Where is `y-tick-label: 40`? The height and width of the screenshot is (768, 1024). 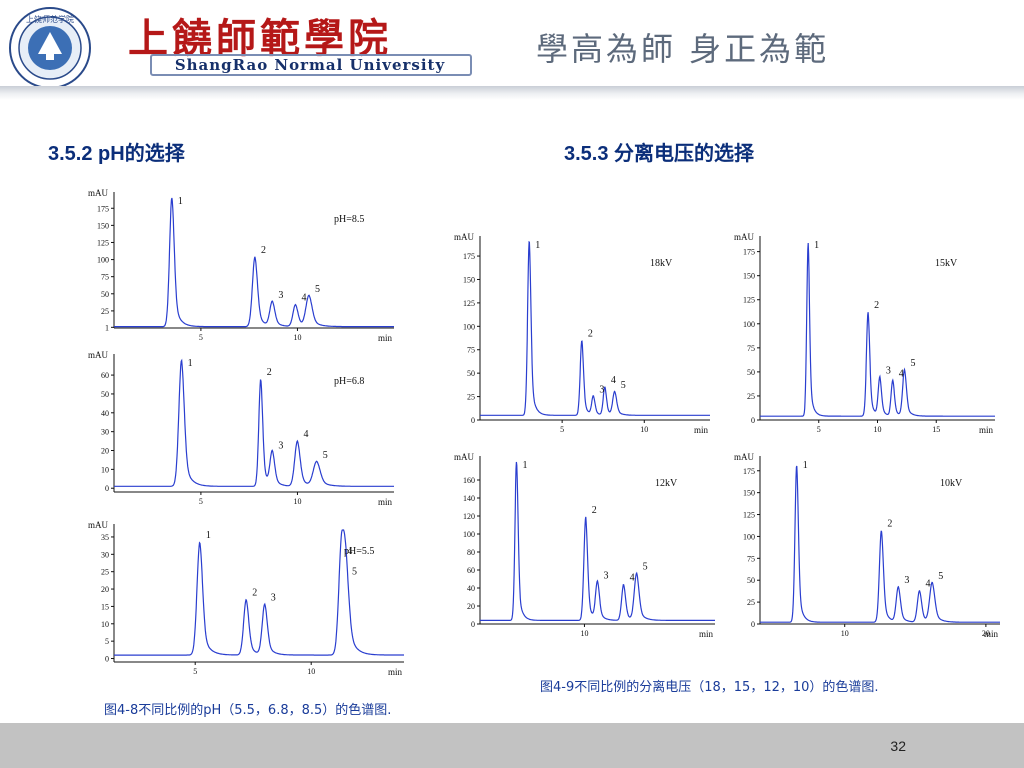
y-tick-label: 40 is located at coordinates (471, 588).